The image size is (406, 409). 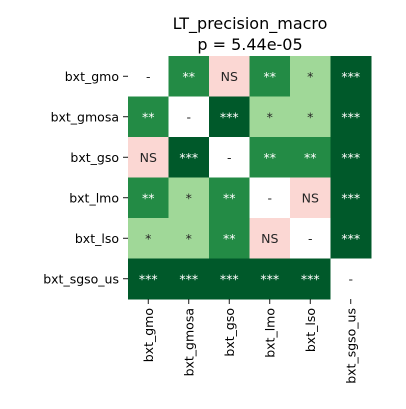 What do you see at coordinates (85, 116) in the screenshot?
I see `row-tick-label: bxt_gmosa` at bounding box center [85, 116].